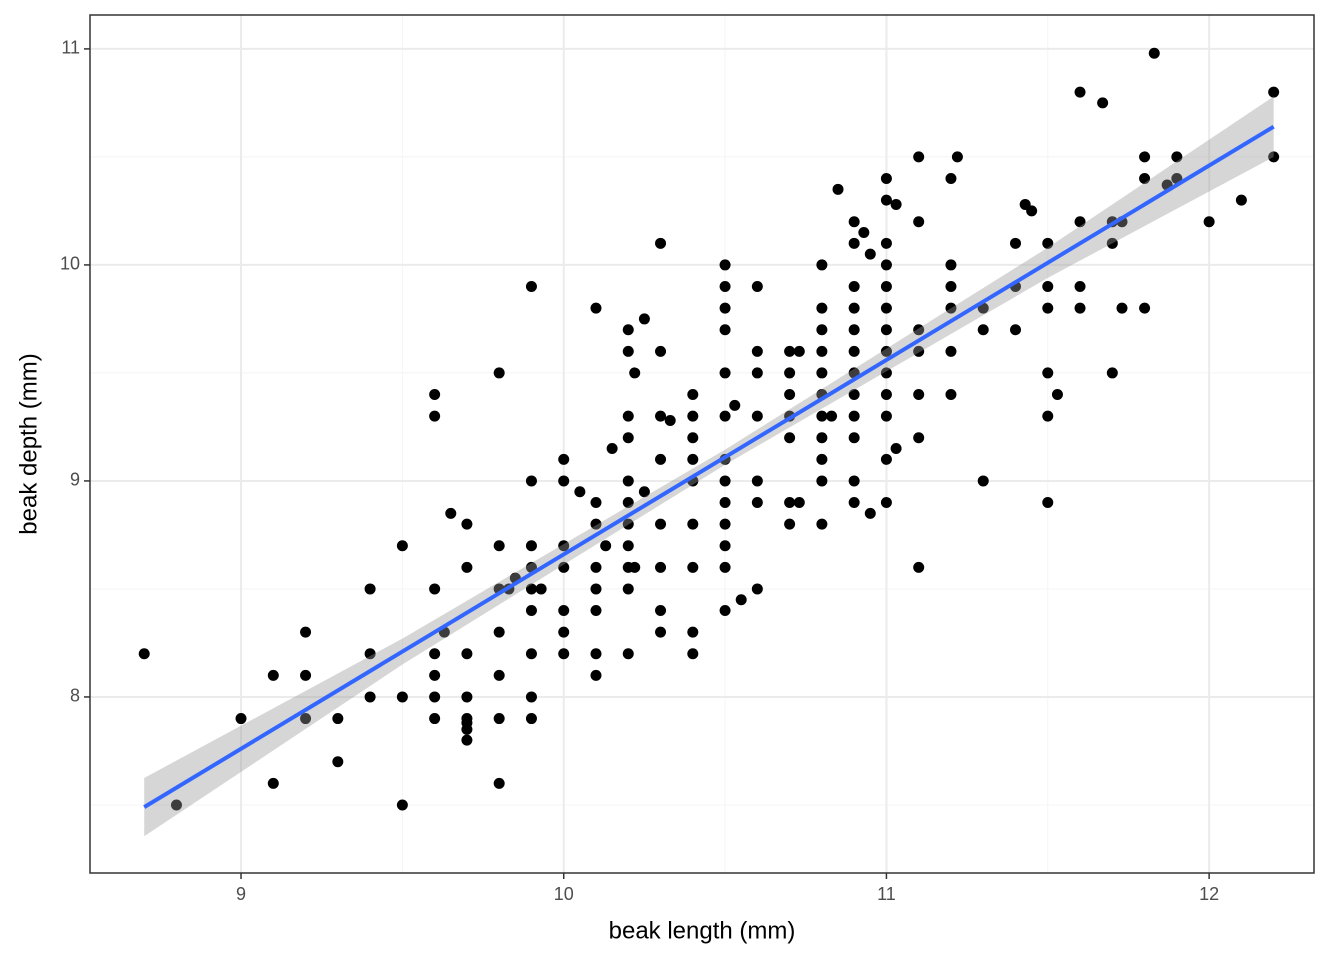  I want to click on y-tick-label: 9, so click(75, 480).